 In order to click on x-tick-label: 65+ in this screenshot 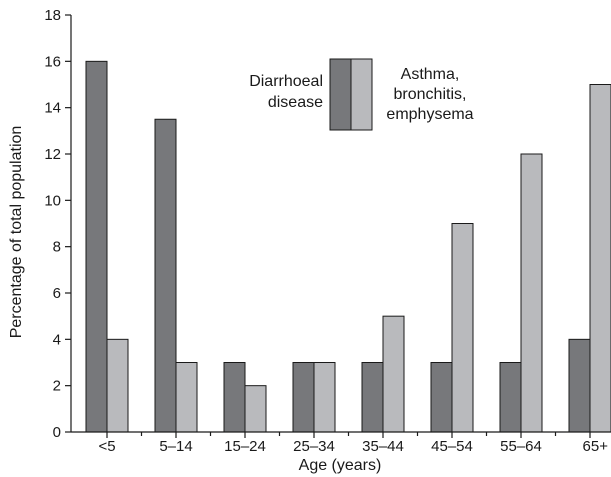, I will do `click(596, 446)`.